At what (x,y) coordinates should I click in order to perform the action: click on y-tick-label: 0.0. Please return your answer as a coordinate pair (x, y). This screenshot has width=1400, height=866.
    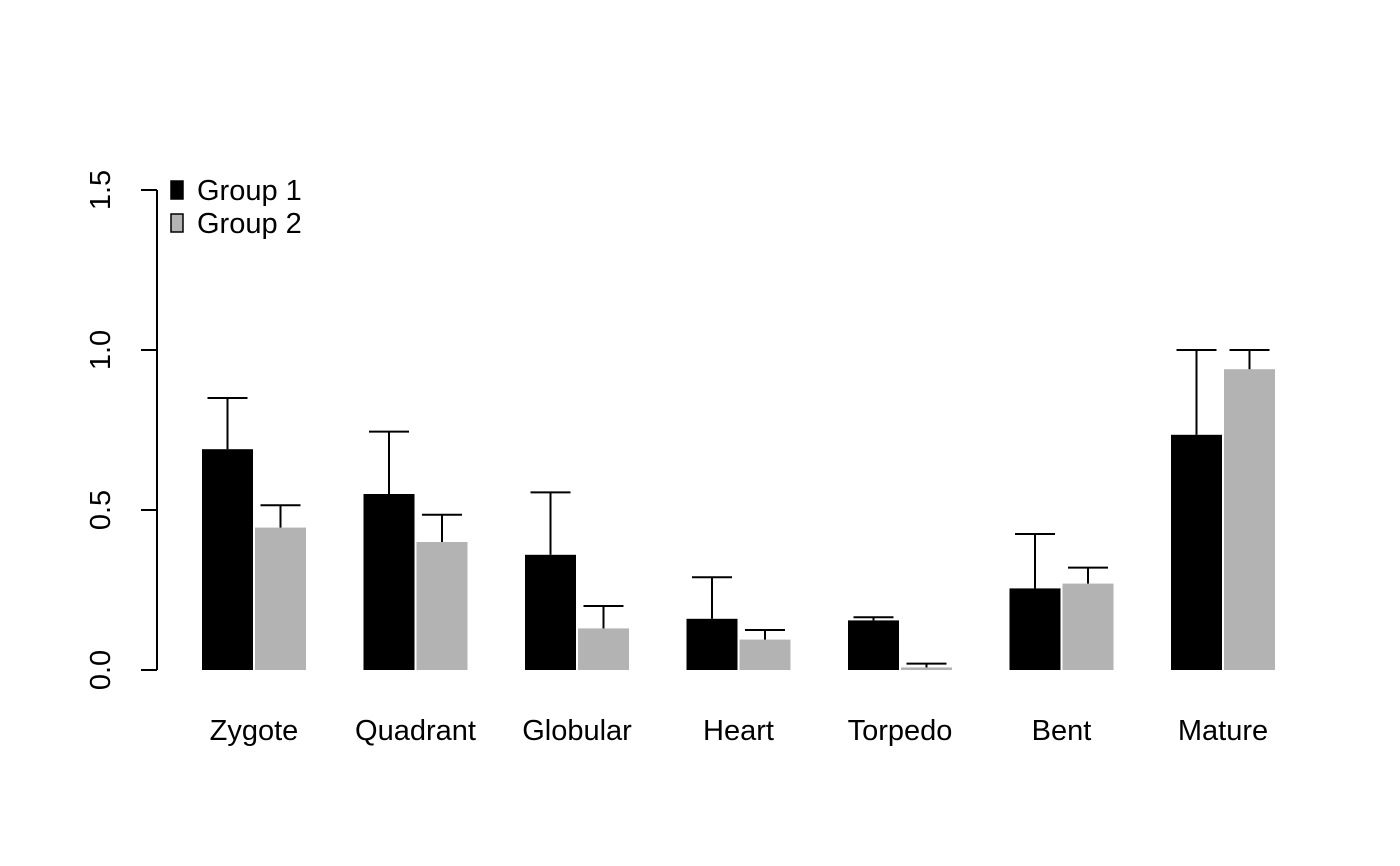
    Looking at the image, I should click on (101, 670).